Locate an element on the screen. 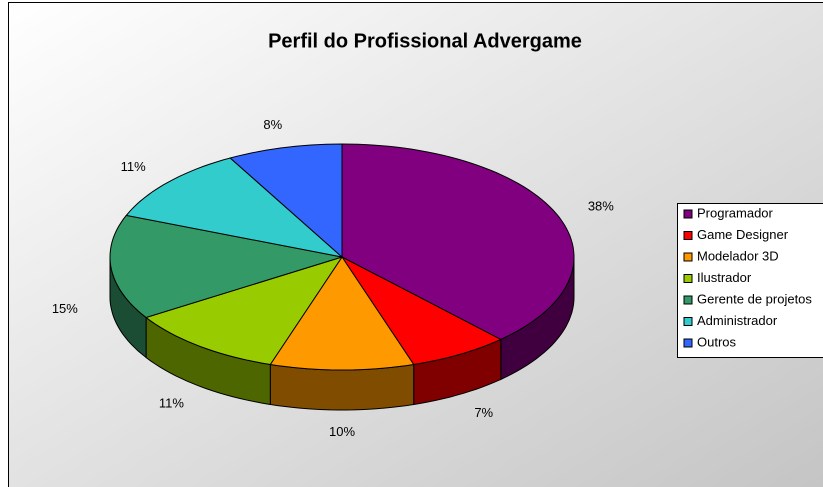 The image size is (823, 487). data-label: 8% is located at coordinates (272, 124).